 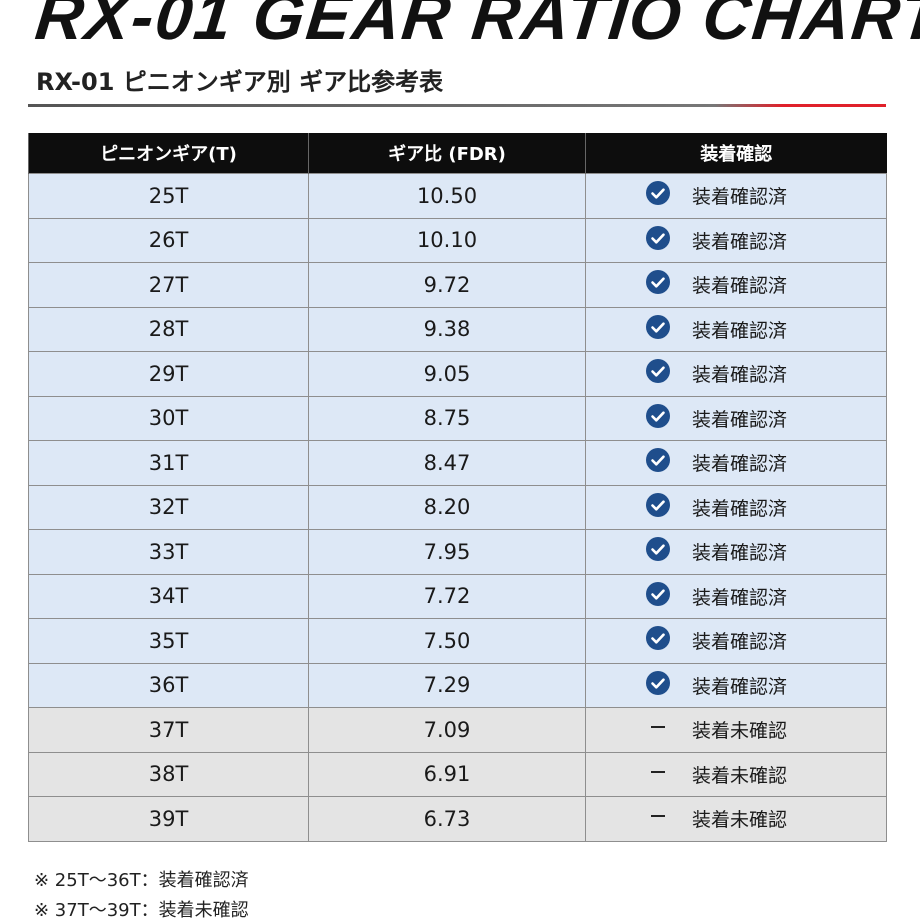 I want to click on pinion-cell: 29T, so click(x=168, y=374).